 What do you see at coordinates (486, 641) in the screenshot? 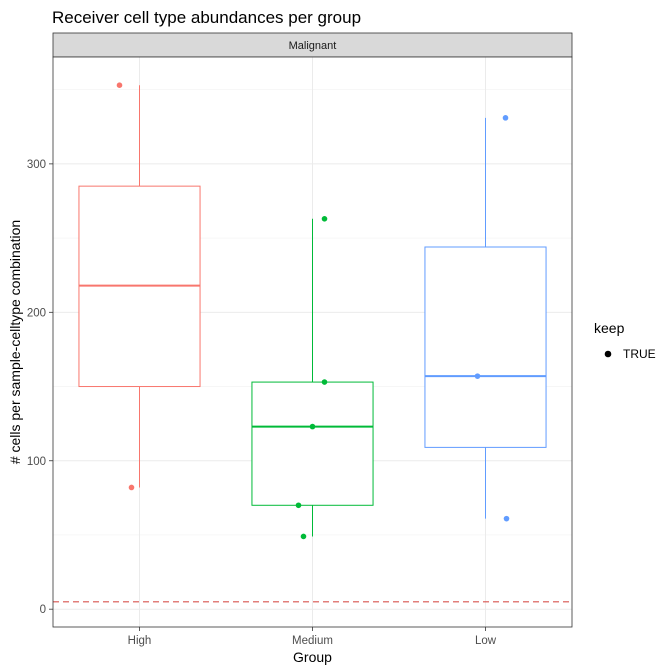
I see `x-tick-label: Low` at bounding box center [486, 641].